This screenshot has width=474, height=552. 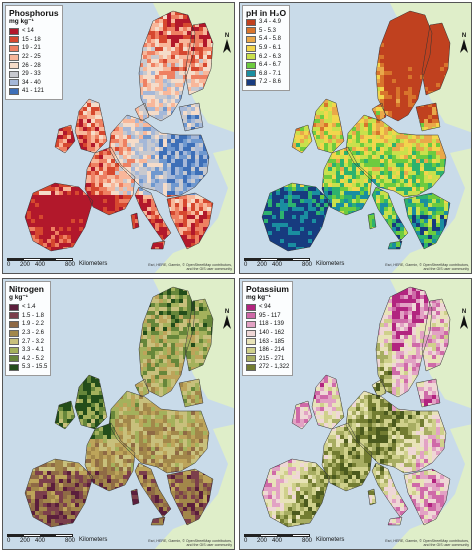 What do you see at coordinates (270, 39) in the screenshot?
I see `legend-label: 5.4 - 5.8` at bounding box center [270, 39].